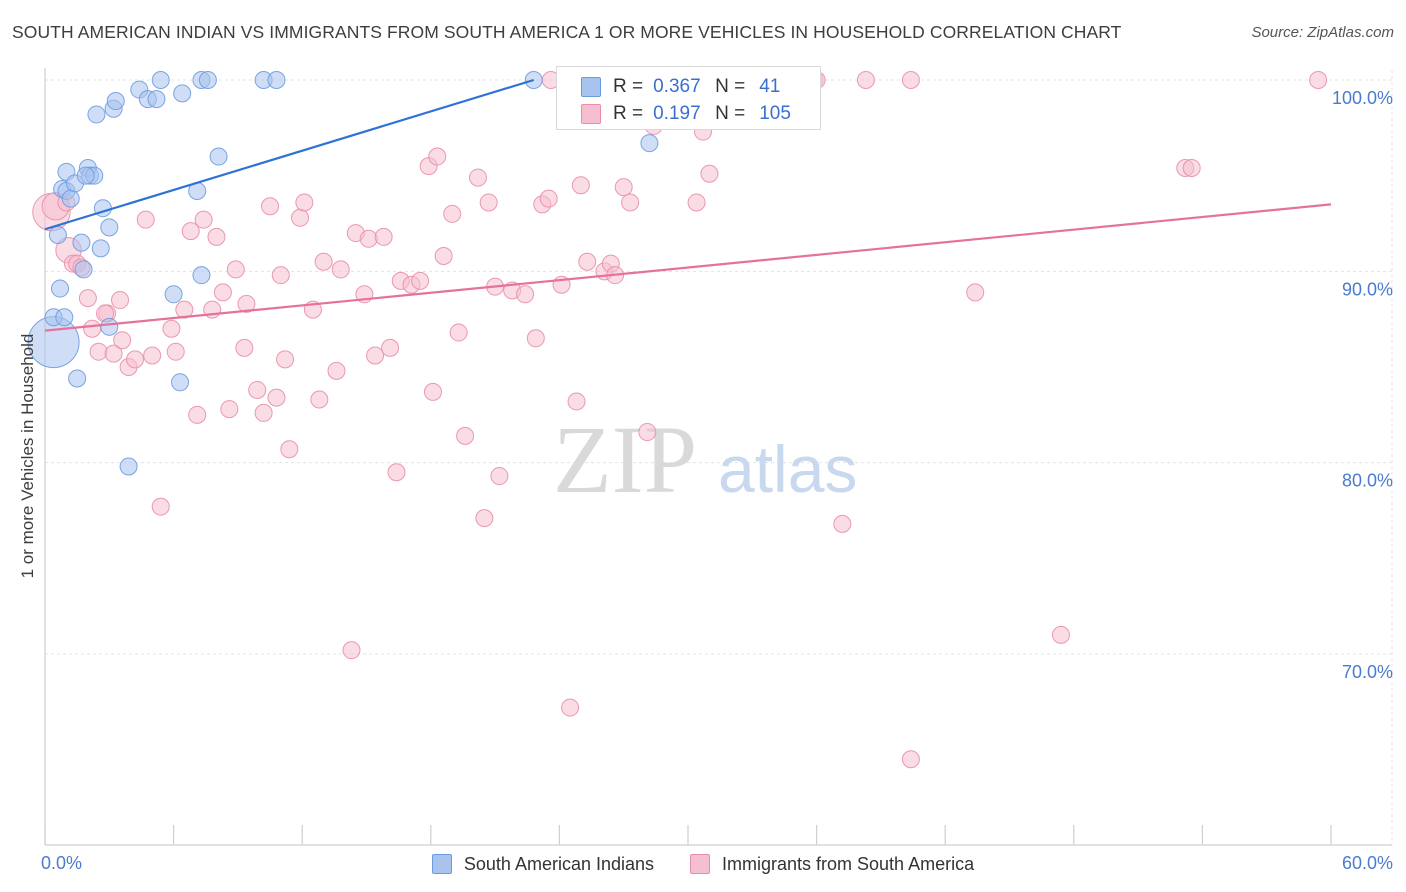 Image resolution: width=1406 pixels, height=892 pixels. Describe the element at coordinates (542, 864) in the screenshot. I see `legend-item-south-american-indians: South American Indians` at that location.